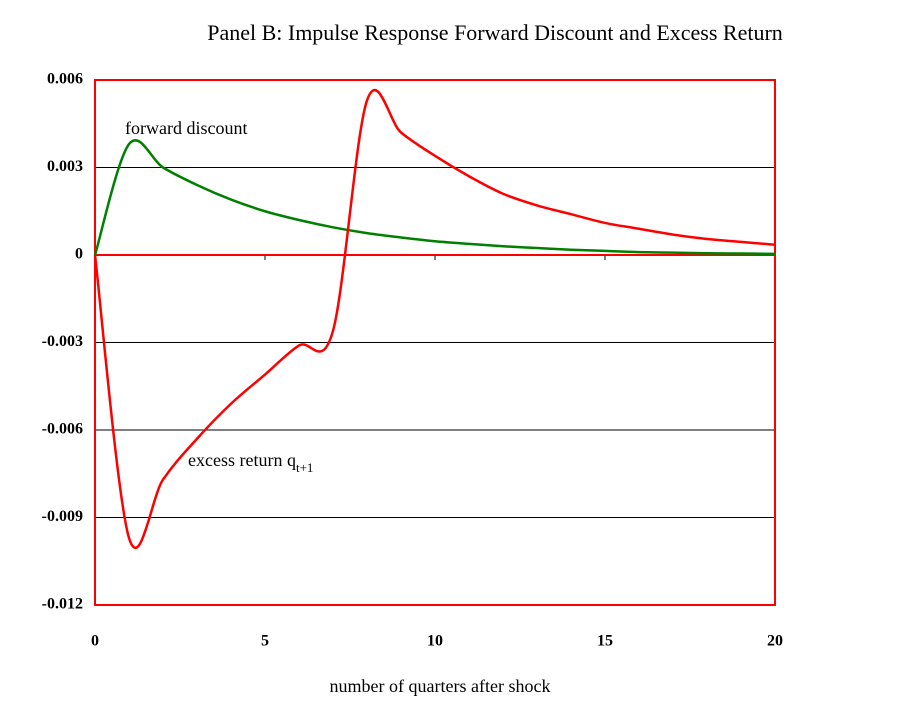  What do you see at coordinates (265, 641) in the screenshot?
I see `x-tick-label: 5` at bounding box center [265, 641].